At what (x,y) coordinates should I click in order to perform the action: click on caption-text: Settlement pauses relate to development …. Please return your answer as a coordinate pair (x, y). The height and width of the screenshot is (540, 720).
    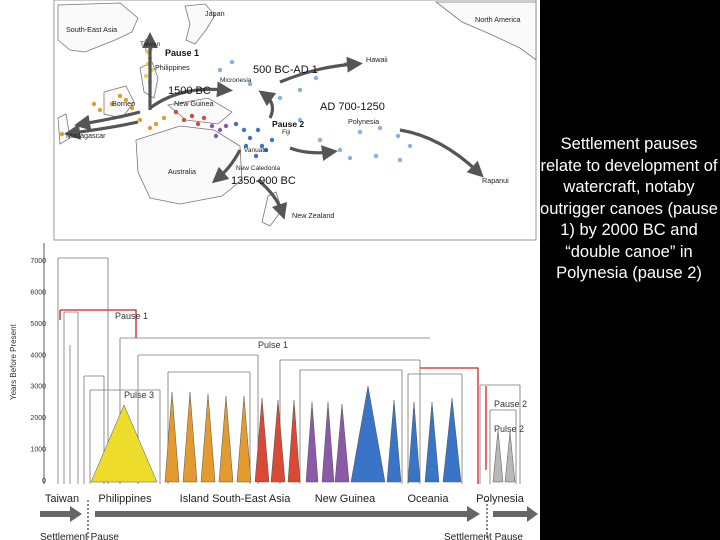
    Looking at the image, I should click on (629, 208).